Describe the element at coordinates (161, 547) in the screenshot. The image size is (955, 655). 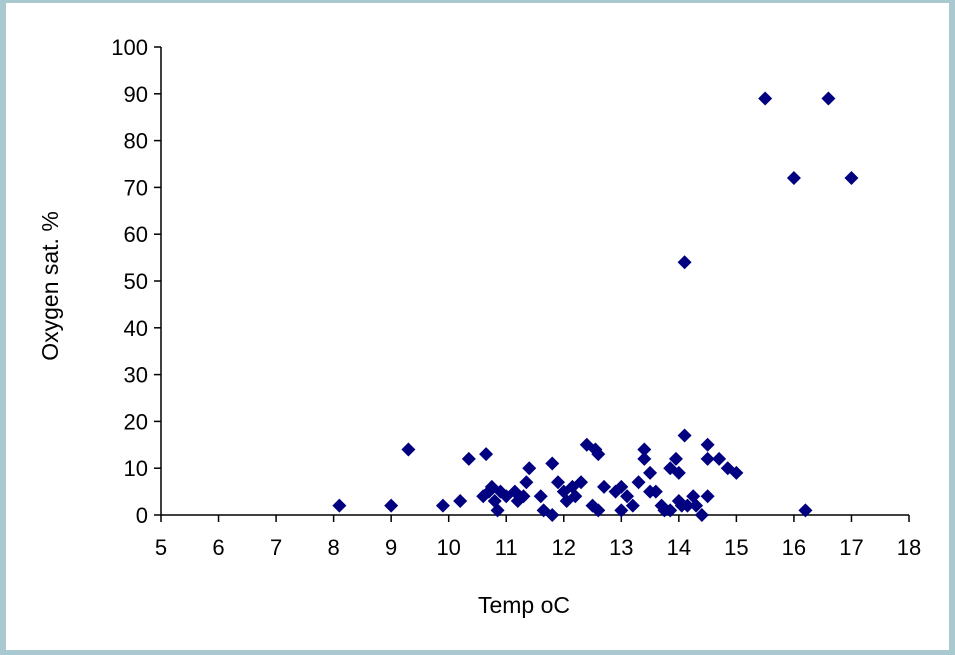
I see `x-tick-label: 5` at that location.